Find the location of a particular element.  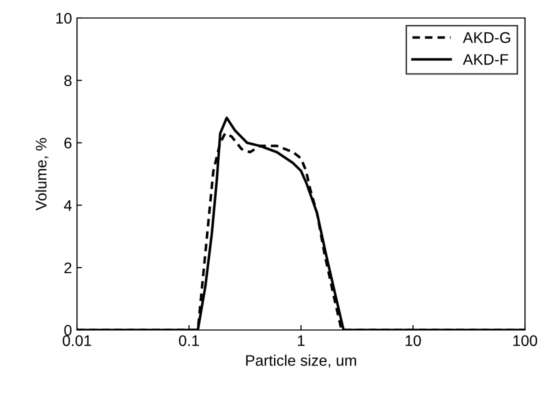

y-tick-label: 6 is located at coordinates (68, 143).